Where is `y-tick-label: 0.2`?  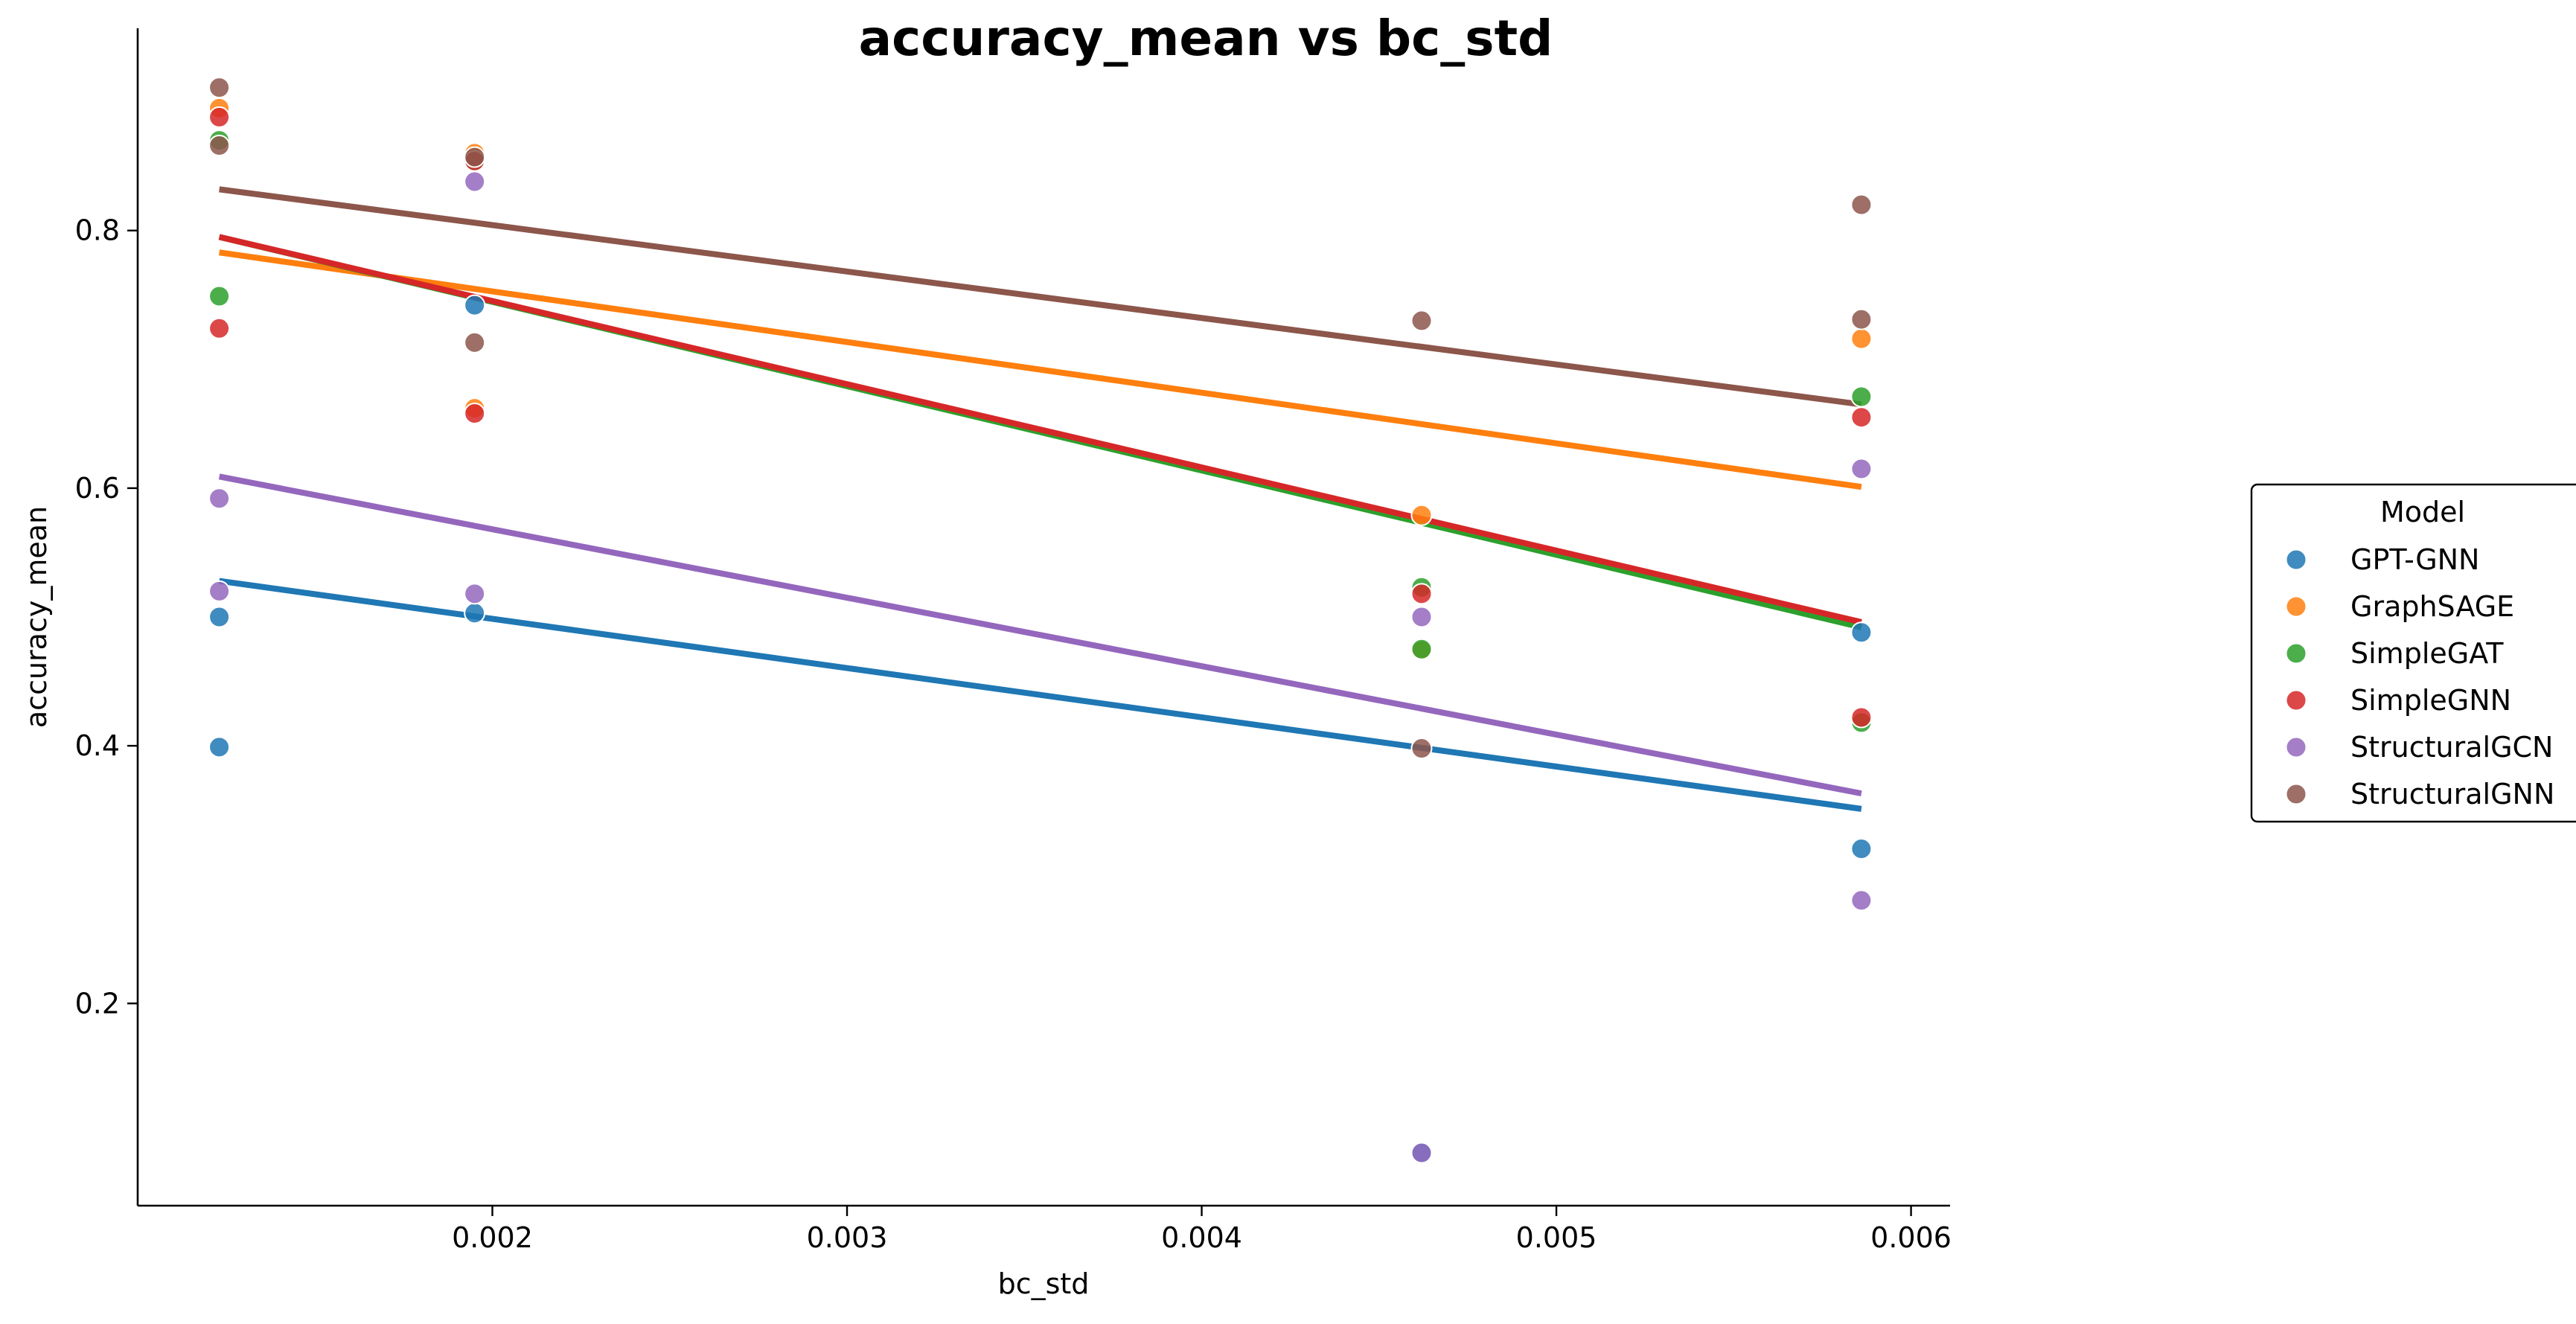
y-tick-label: 0.2 is located at coordinates (97, 1004).